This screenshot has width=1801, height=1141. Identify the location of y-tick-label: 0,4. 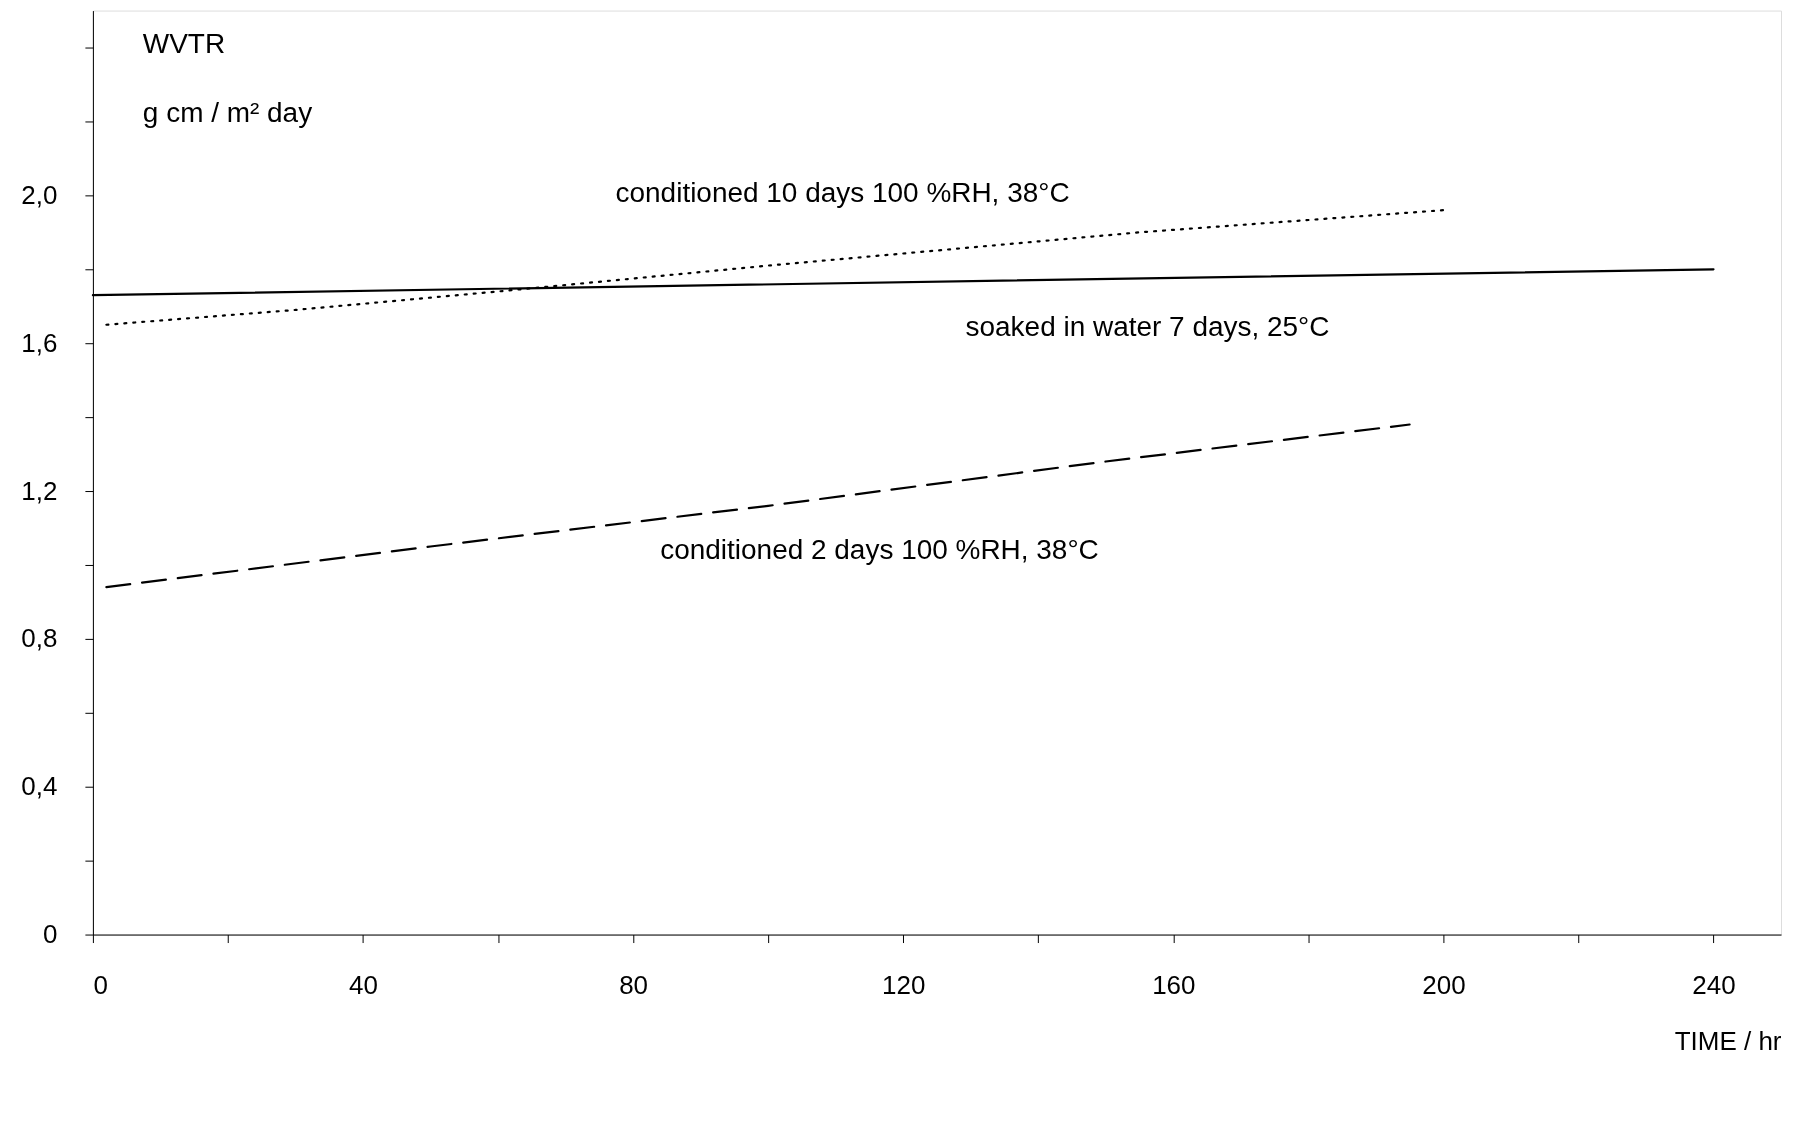
(39, 786).